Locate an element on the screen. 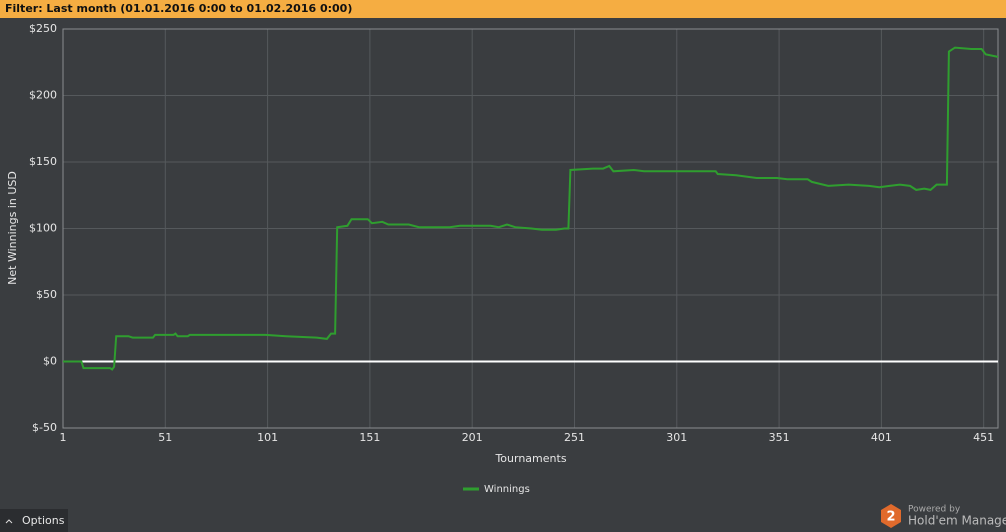 The height and width of the screenshot is (532, 1006). x-tick-label: 51 is located at coordinates (165, 437).